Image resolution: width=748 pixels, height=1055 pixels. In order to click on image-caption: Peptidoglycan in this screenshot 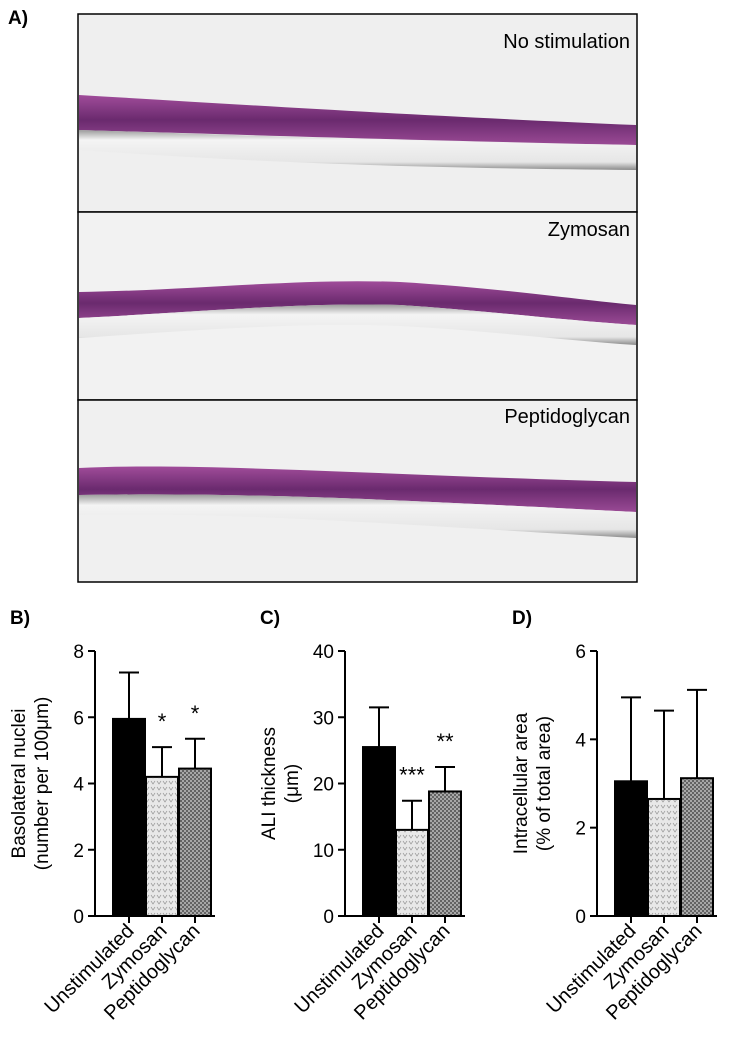, I will do `click(567, 417)`.